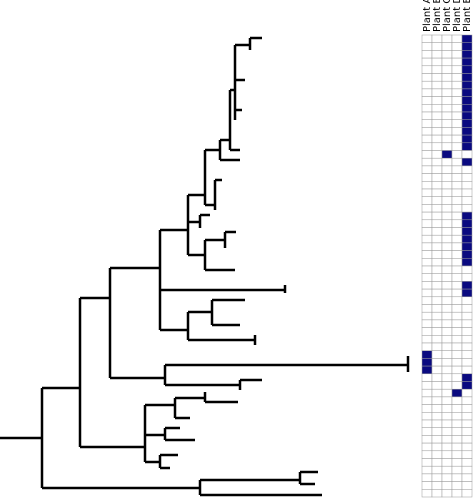  I want to click on column-label: Plant B, so click(437, 16).